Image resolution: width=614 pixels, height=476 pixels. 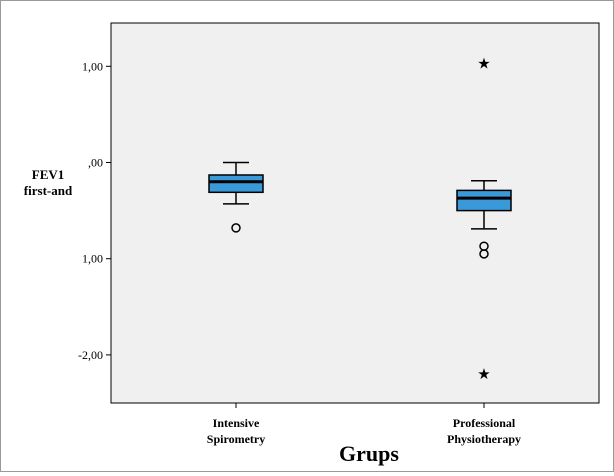 I want to click on outlier-star-3: ★, so click(x=483, y=375).